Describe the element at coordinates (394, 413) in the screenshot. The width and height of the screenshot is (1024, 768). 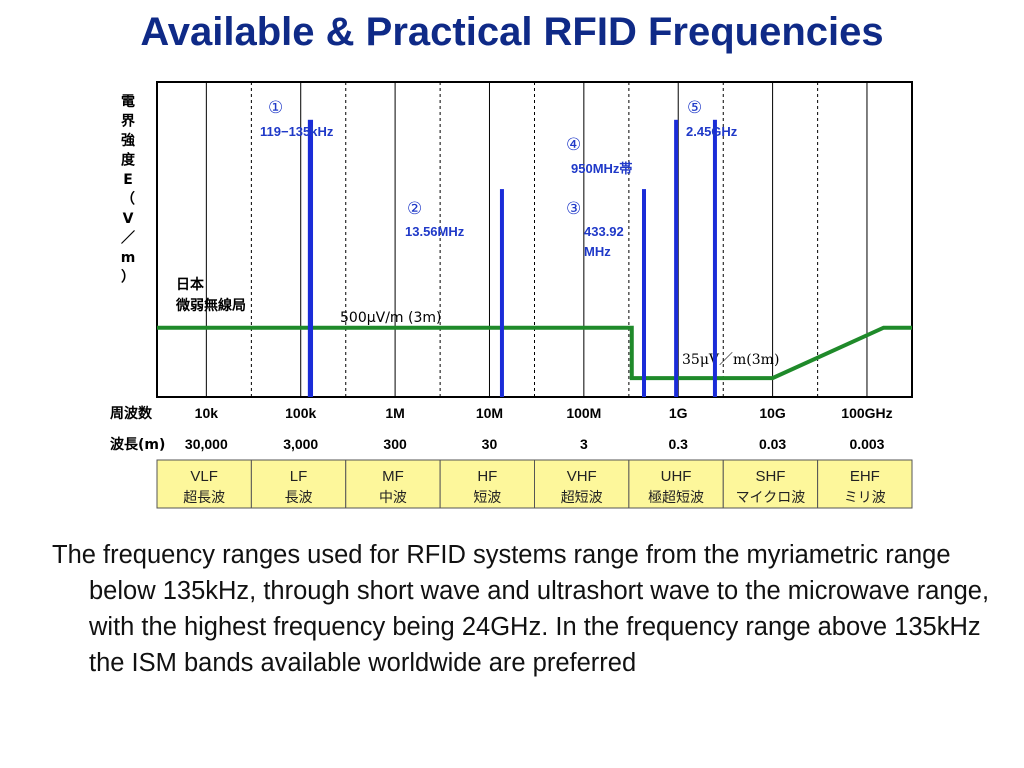
I see `frequency-tick-label: 1M` at that location.